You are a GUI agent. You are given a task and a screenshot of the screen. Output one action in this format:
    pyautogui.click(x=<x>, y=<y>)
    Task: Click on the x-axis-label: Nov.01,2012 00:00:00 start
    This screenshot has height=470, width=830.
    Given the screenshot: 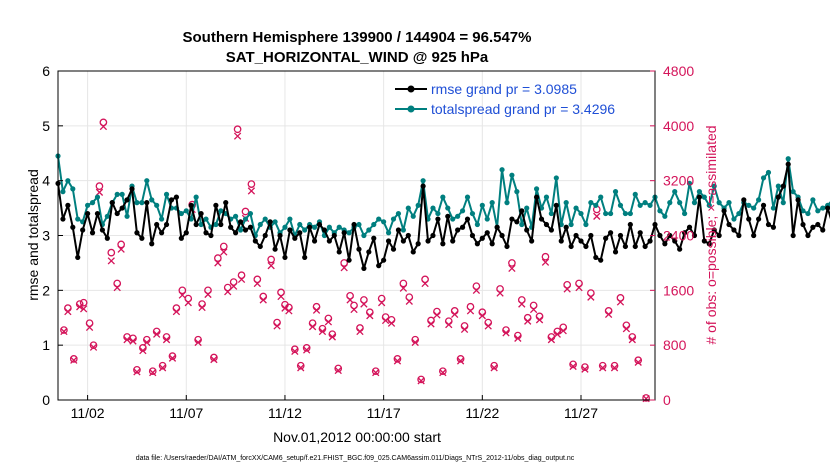 What is the action you would take?
    pyautogui.click(x=357, y=437)
    